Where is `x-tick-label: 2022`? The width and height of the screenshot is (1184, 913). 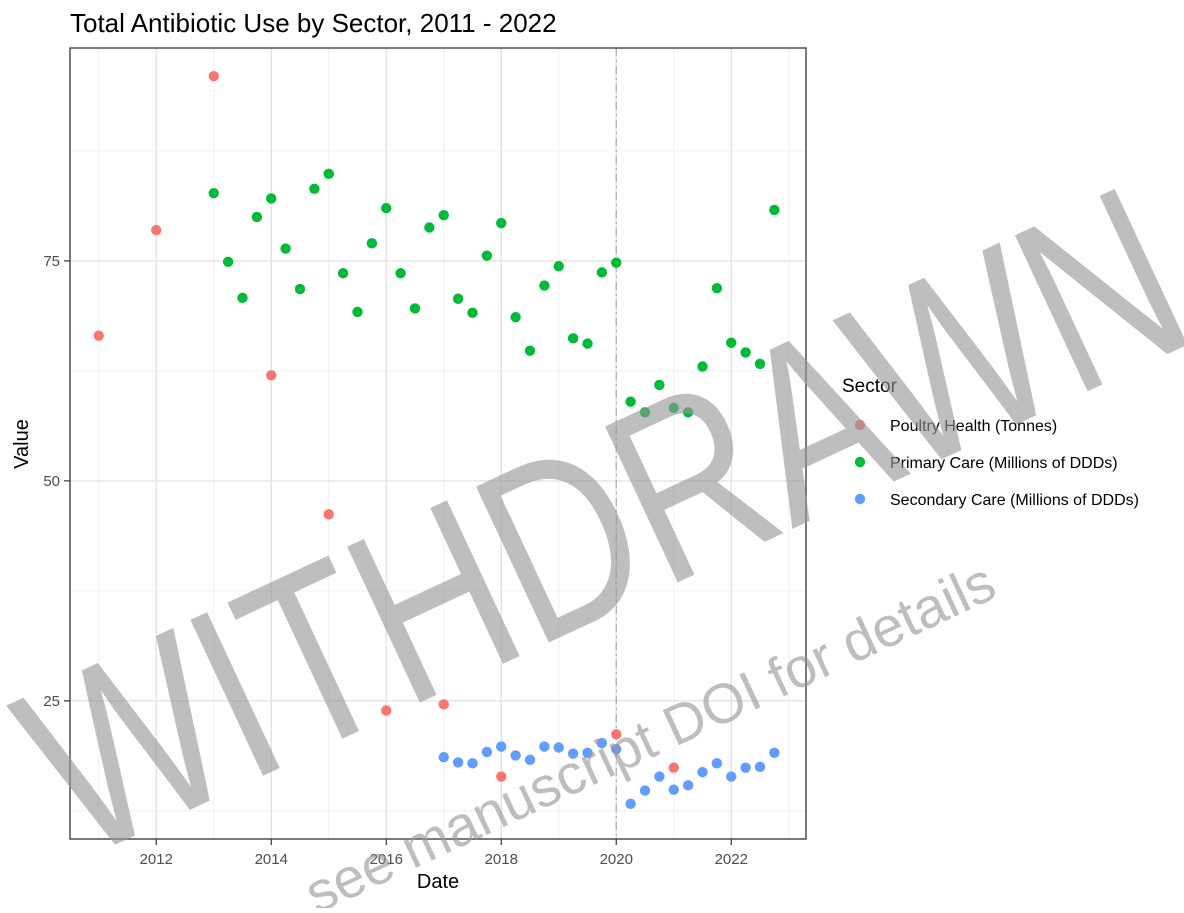
x-tick-label: 2022 is located at coordinates (731, 859).